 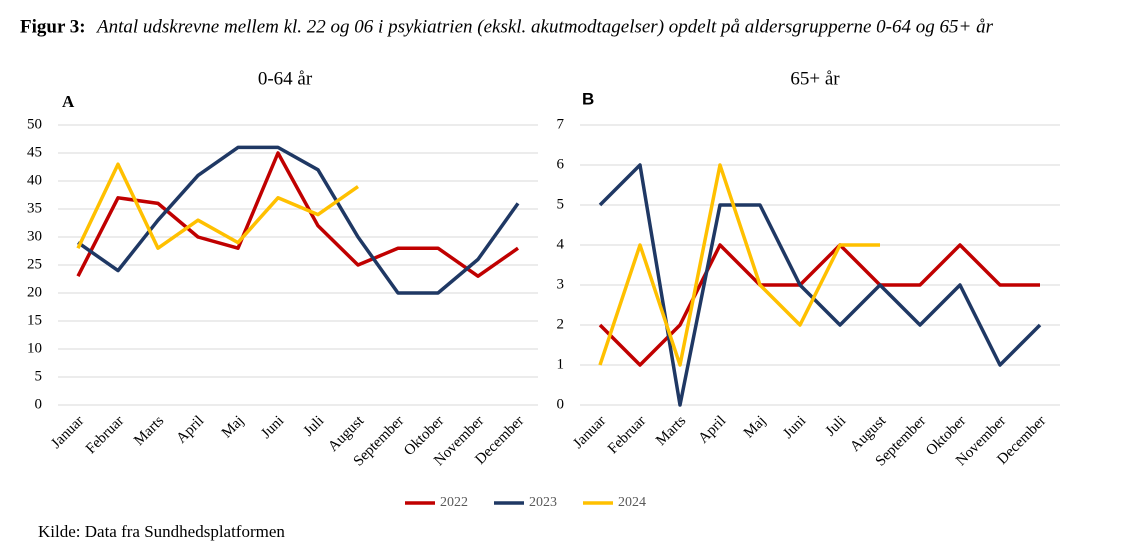 What do you see at coordinates (561, 164) in the screenshot?
I see `y-tick-label: 6` at bounding box center [561, 164].